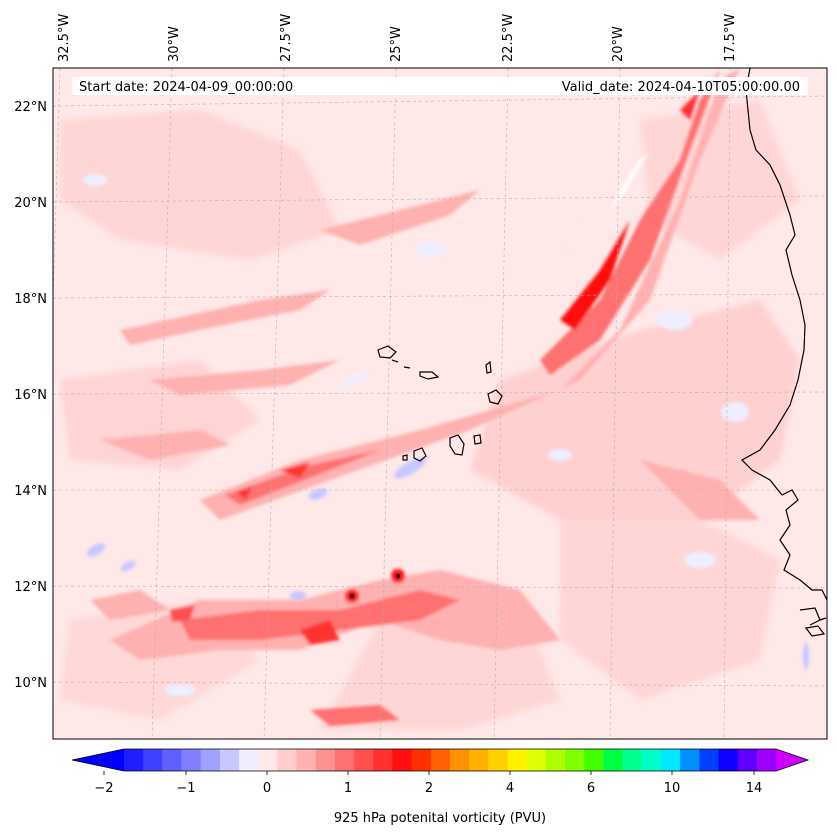 The height and width of the screenshot is (836, 837). What do you see at coordinates (681, 87) in the screenshot?
I see `valid-date-label: Valid_date: 2024-04-10T05:00:00.00` at bounding box center [681, 87].